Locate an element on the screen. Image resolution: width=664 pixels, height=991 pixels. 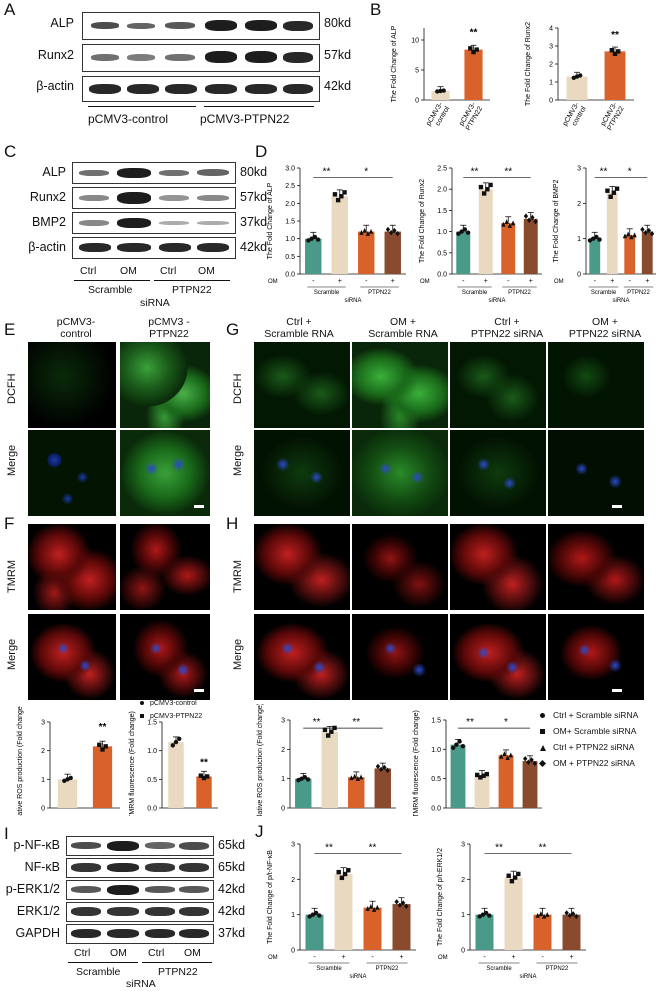
panel-letter-a: A is located at coordinates (10, 9).